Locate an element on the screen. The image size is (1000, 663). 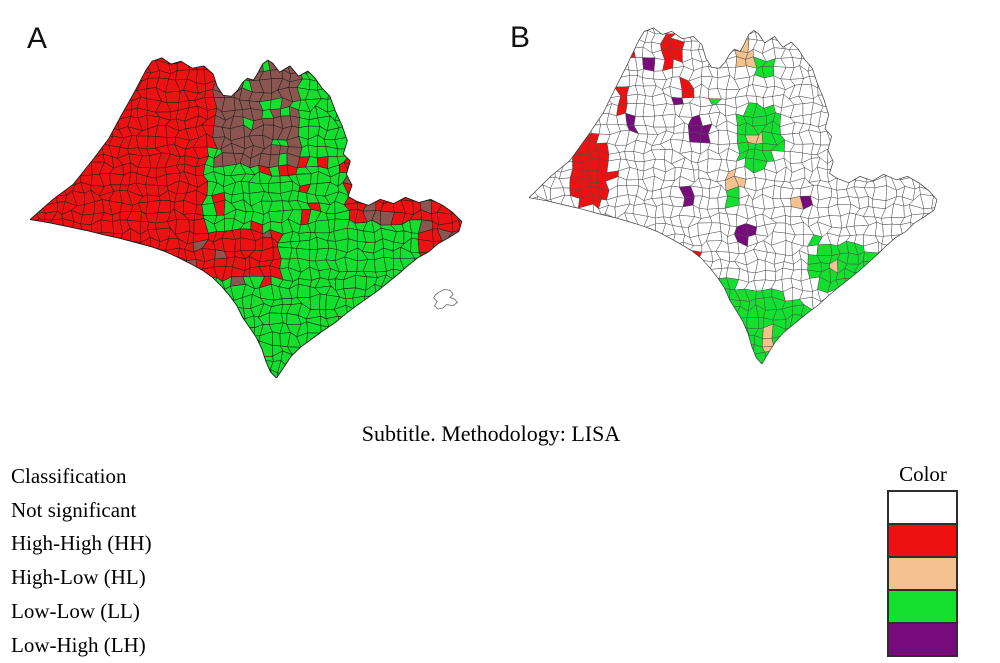
legend-item-high-high: High-High (HH) is located at coordinates (81, 543).